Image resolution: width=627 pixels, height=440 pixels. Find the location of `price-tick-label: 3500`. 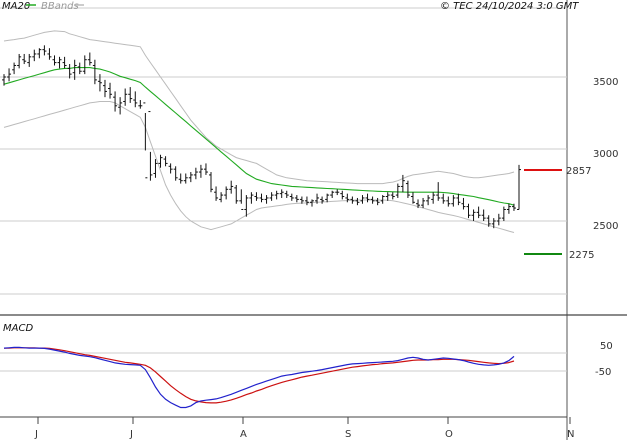

price-tick-label: 3500 is located at coordinates (605, 82).